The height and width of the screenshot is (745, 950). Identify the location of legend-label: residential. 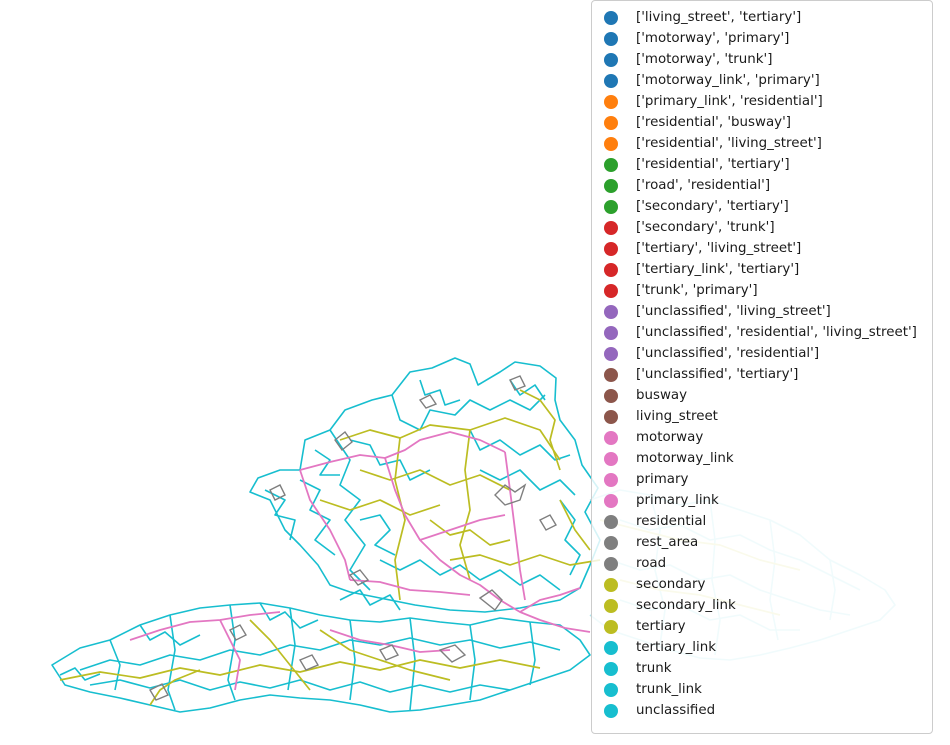
(671, 521).